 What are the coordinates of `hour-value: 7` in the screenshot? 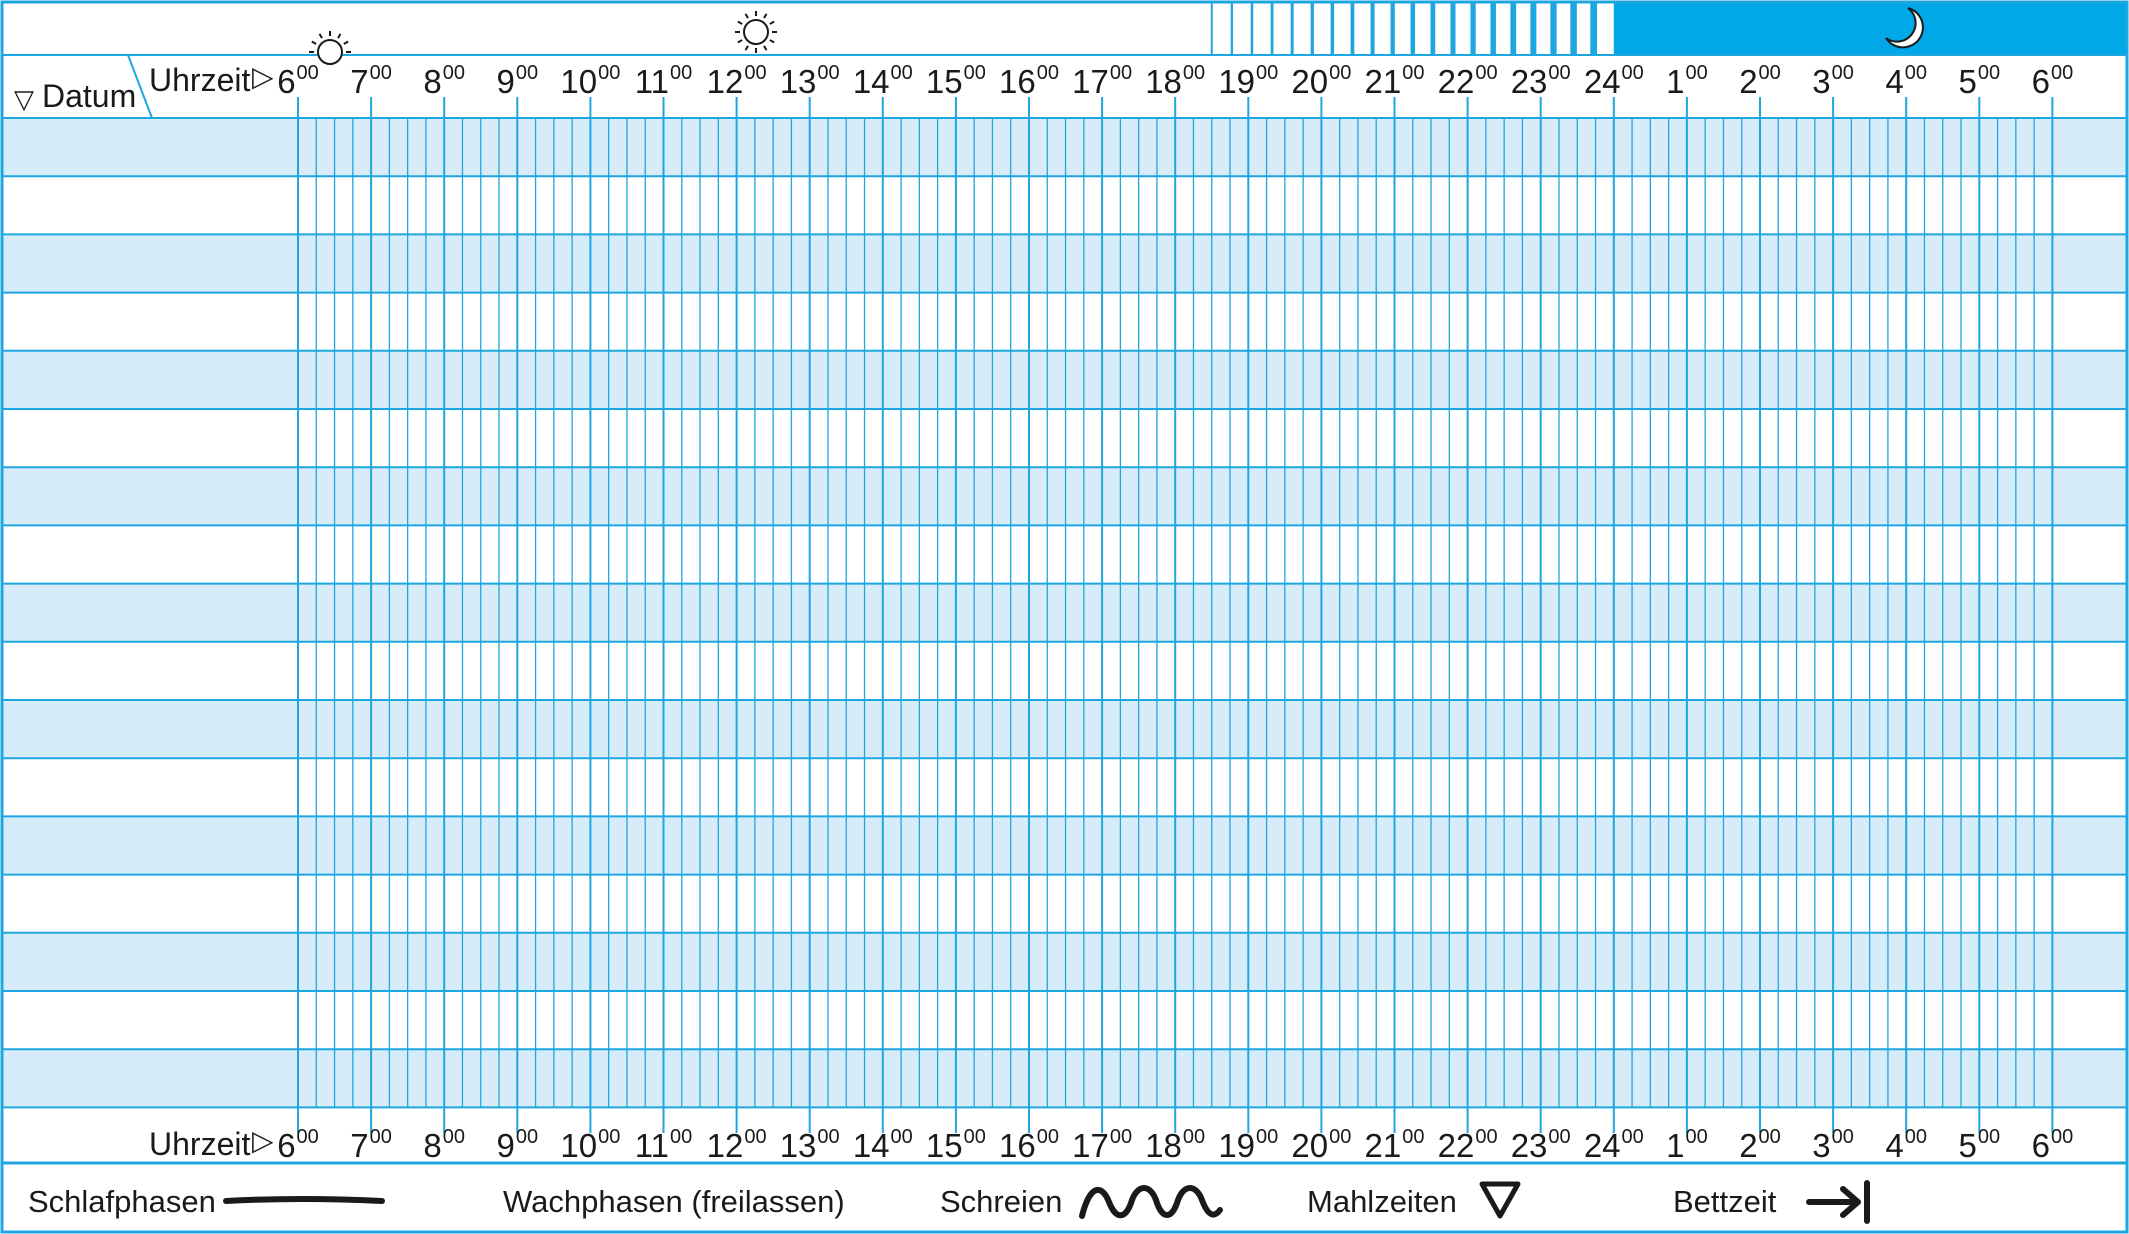 It's located at (359, 81).